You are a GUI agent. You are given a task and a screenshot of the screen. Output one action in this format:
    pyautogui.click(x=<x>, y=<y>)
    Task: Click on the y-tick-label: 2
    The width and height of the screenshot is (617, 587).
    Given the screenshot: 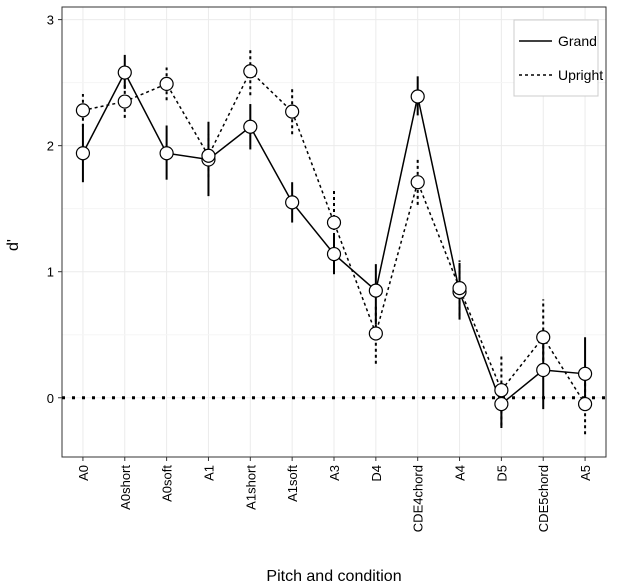 What is the action you would take?
    pyautogui.click(x=50, y=146)
    